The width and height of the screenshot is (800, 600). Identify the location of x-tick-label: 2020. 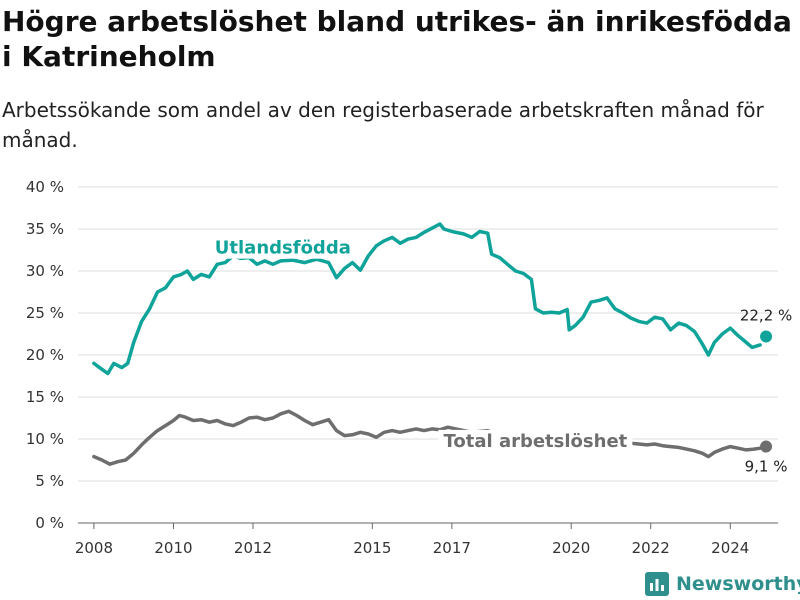
(571, 548).